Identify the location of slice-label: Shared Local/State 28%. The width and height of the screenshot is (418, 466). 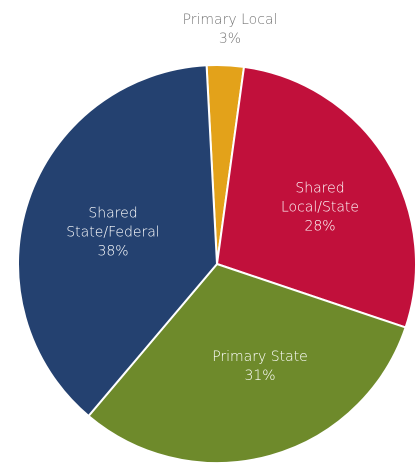
(320, 208).